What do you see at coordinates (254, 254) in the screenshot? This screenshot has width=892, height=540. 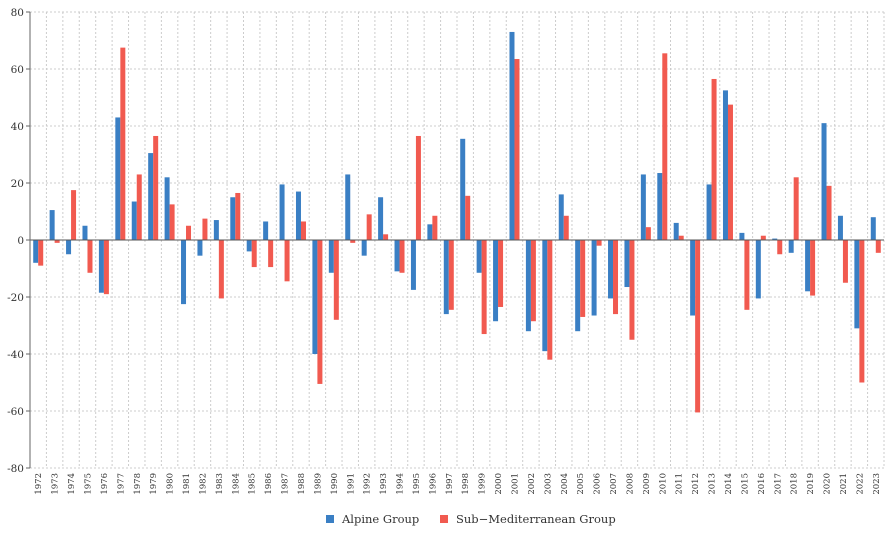 I see `bar-sub-mediterranean-1985` at bounding box center [254, 254].